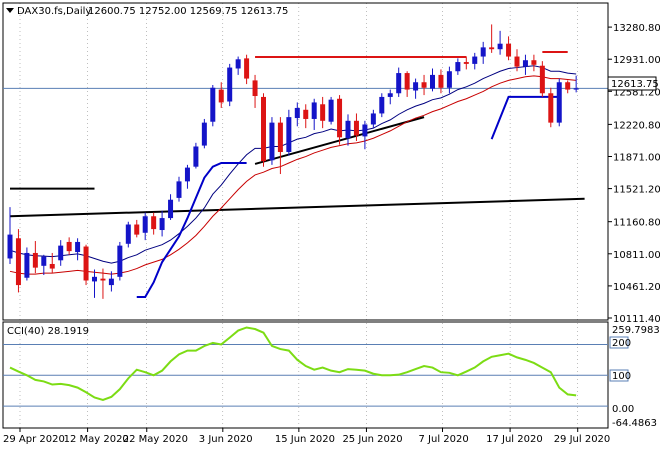 This screenshot has width=660, height=450. What do you see at coordinates (54, 11) in the screenshot?
I see `symbol-label: DAX30.fs,Daily` at bounding box center [54, 11].